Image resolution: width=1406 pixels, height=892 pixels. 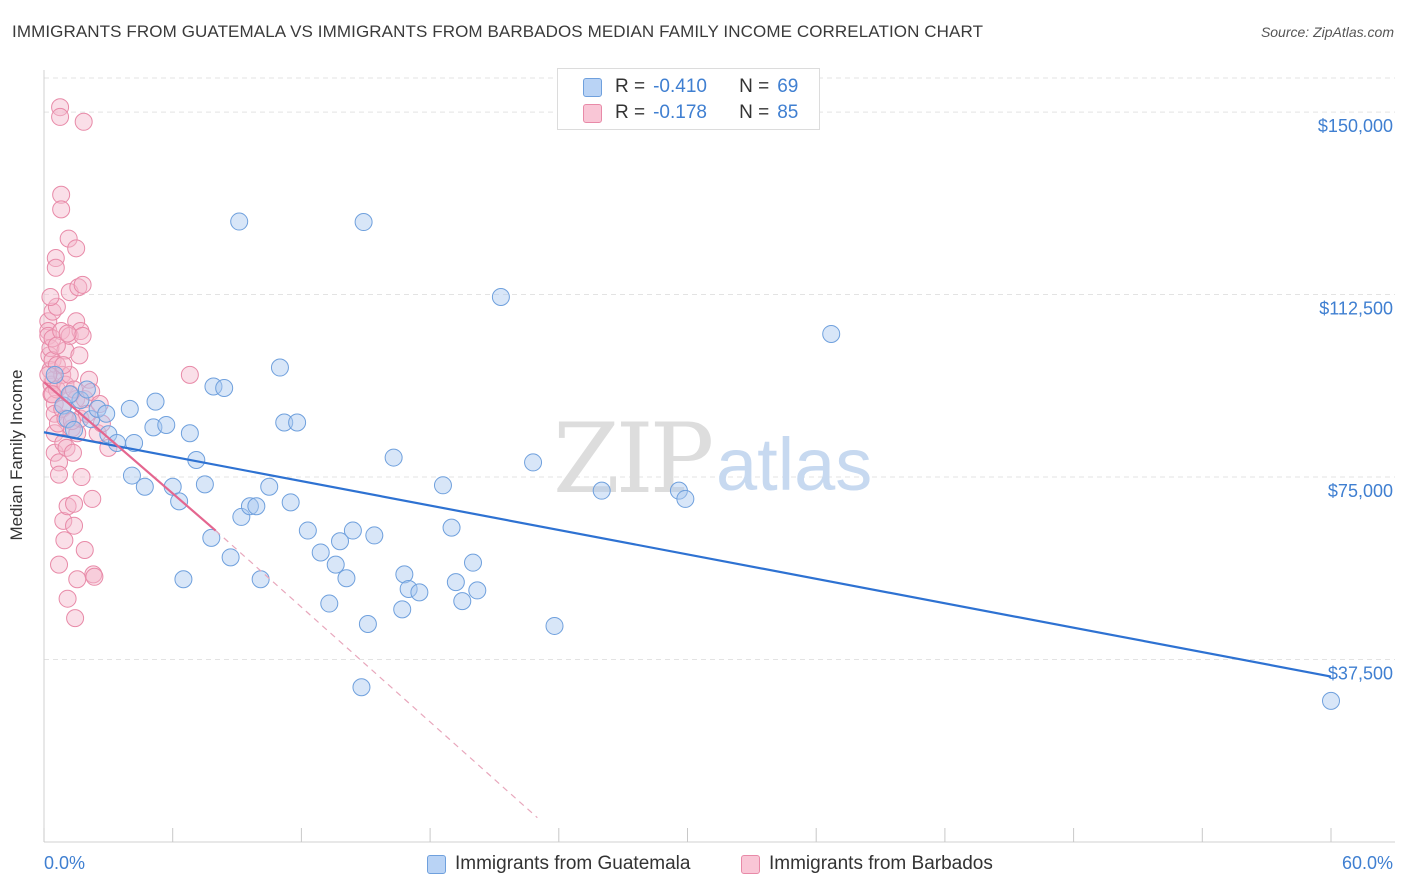 What do you see at coordinates (1367, 863) in the screenshot?
I see `x-tick-label: 60.0%` at bounding box center [1367, 863].